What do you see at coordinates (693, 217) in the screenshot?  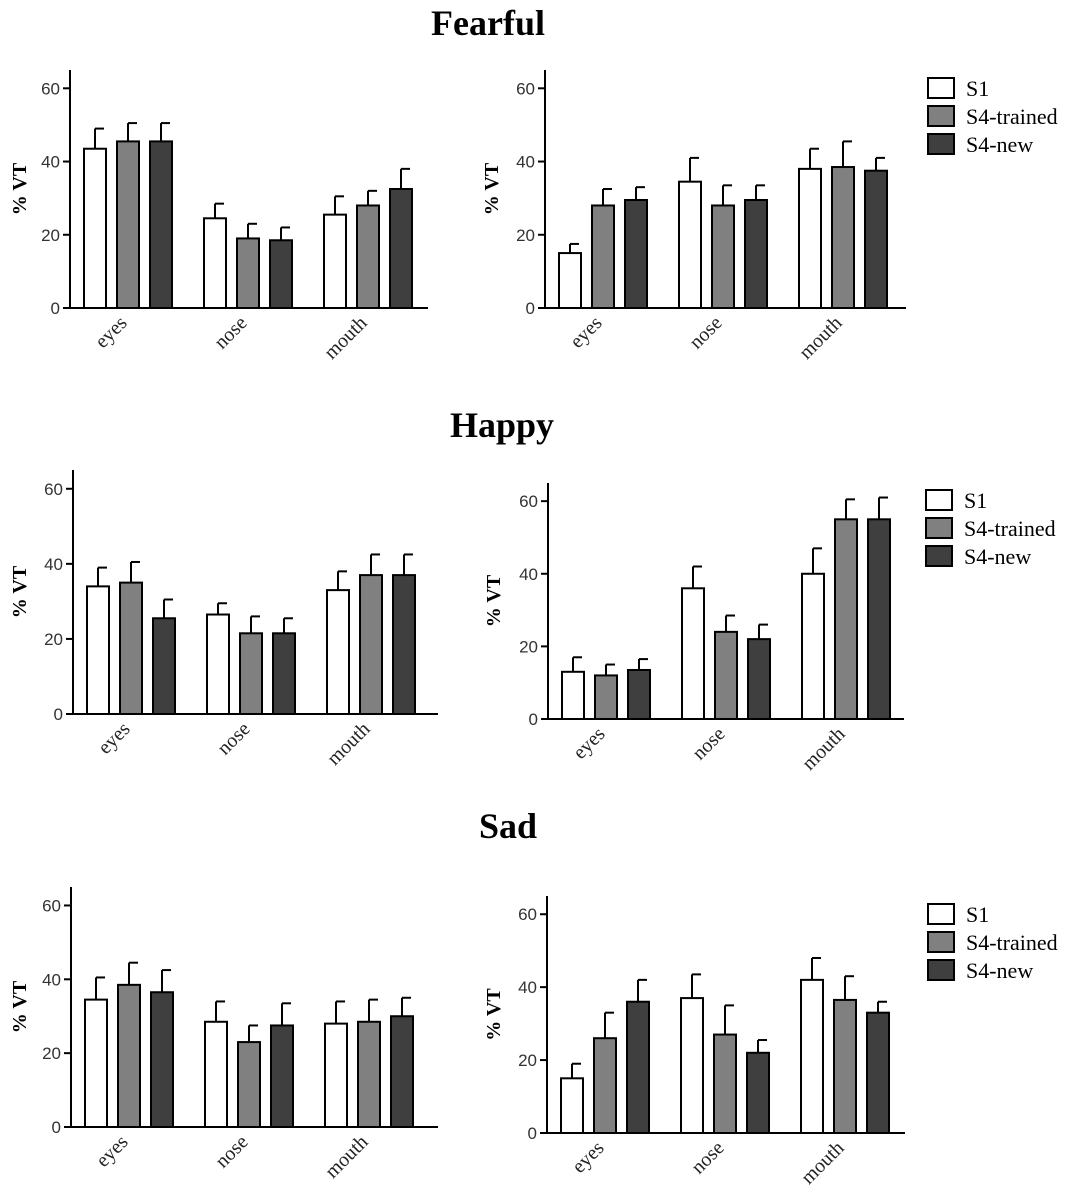 I see `panel-fearful-right: 0 20 40 60 % VT eyes nose mouth` at bounding box center [693, 217].